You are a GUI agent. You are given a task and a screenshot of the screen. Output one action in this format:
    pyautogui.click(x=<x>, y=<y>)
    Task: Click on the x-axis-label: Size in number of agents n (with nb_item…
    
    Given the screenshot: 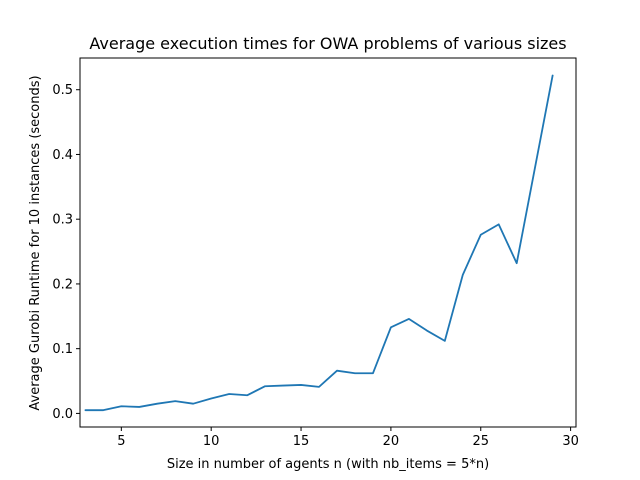 What is the action you would take?
    pyautogui.click(x=328, y=464)
    